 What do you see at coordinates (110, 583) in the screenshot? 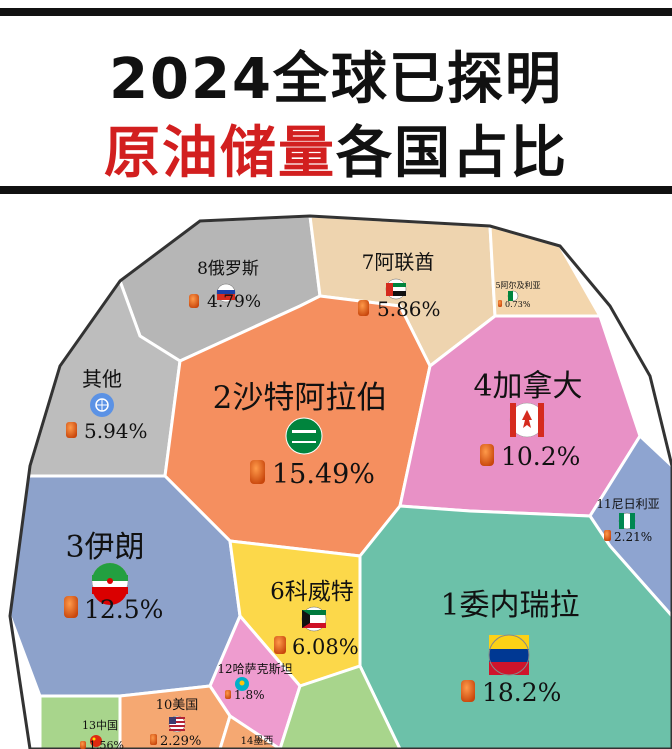
I see `iran-flag-icon` at bounding box center [110, 583].